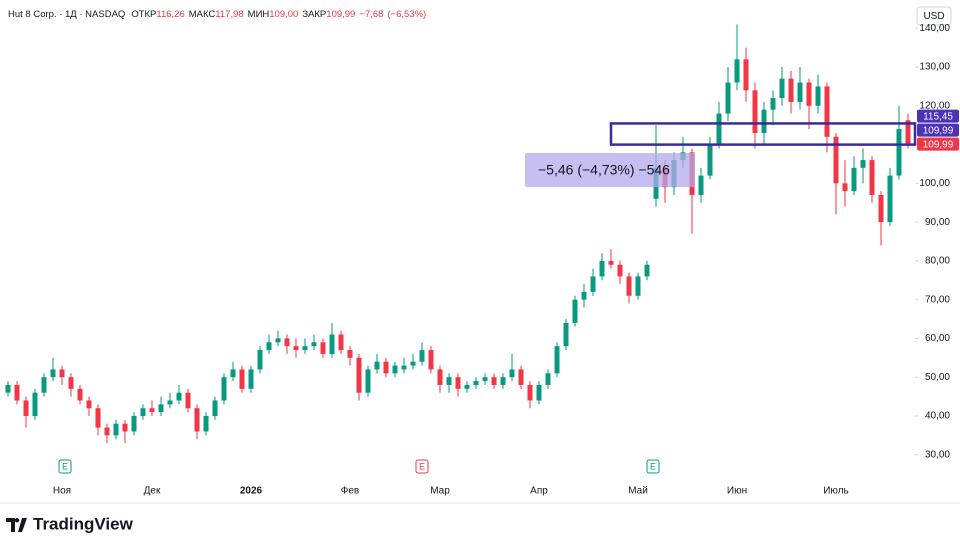 The image size is (960, 540). What do you see at coordinates (604, 170) in the screenshot?
I see `measure-label: −5,46 (−4,73%) −546` at bounding box center [604, 170].